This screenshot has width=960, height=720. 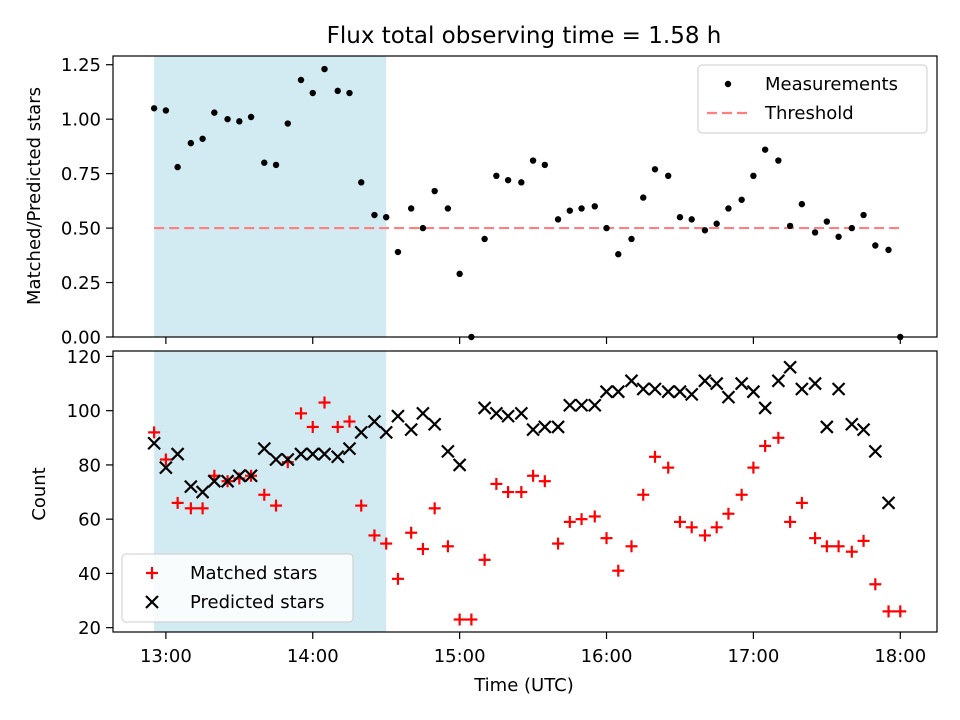 I want to click on y-tick-label: 0.50, so click(x=81, y=229).